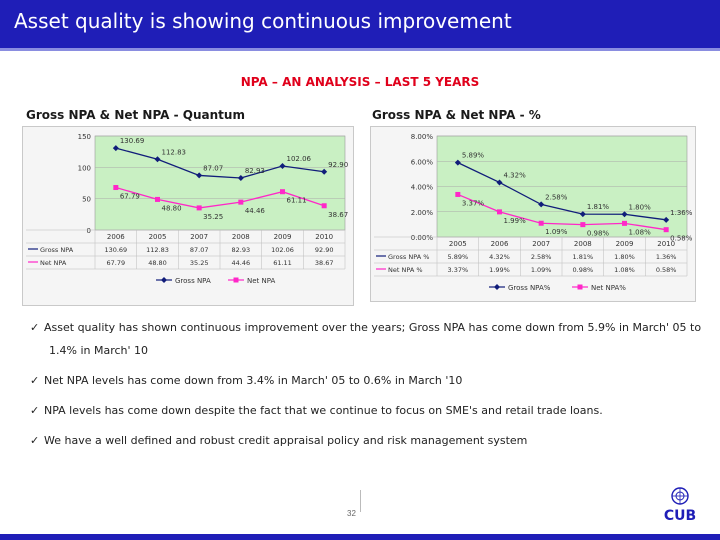 The width and height of the screenshot is (720, 540). Describe the element at coordinates (199, 263) in the screenshot. I see `table-cell: 35.25` at that location.